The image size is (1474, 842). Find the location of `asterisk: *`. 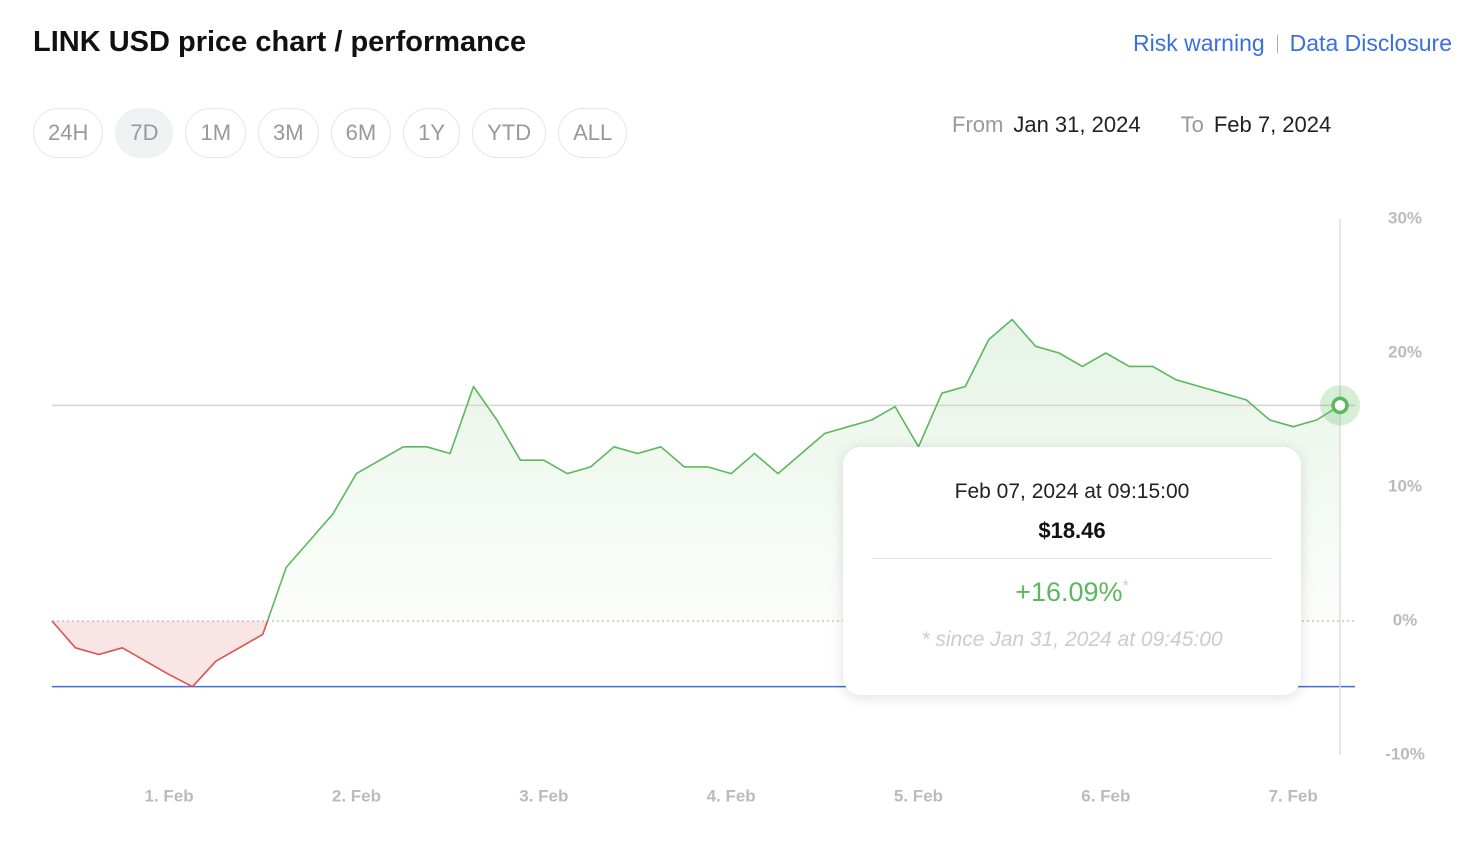

asterisk: * is located at coordinates (1125, 586).